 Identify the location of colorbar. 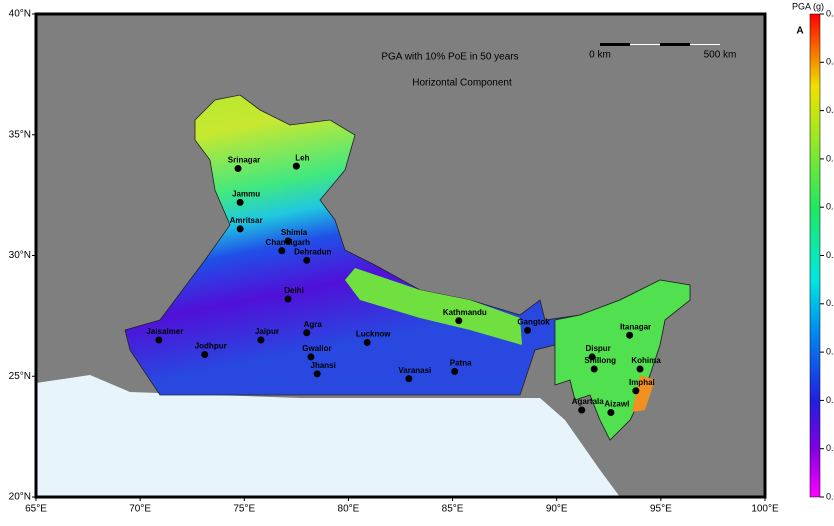
(815, 255).